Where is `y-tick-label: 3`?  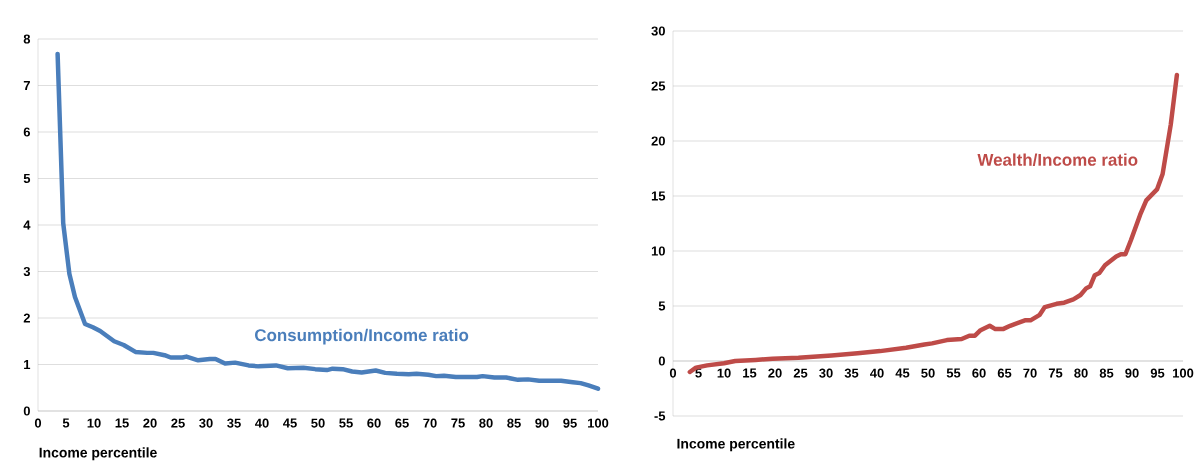
y-tick-label: 3 is located at coordinates (27, 271).